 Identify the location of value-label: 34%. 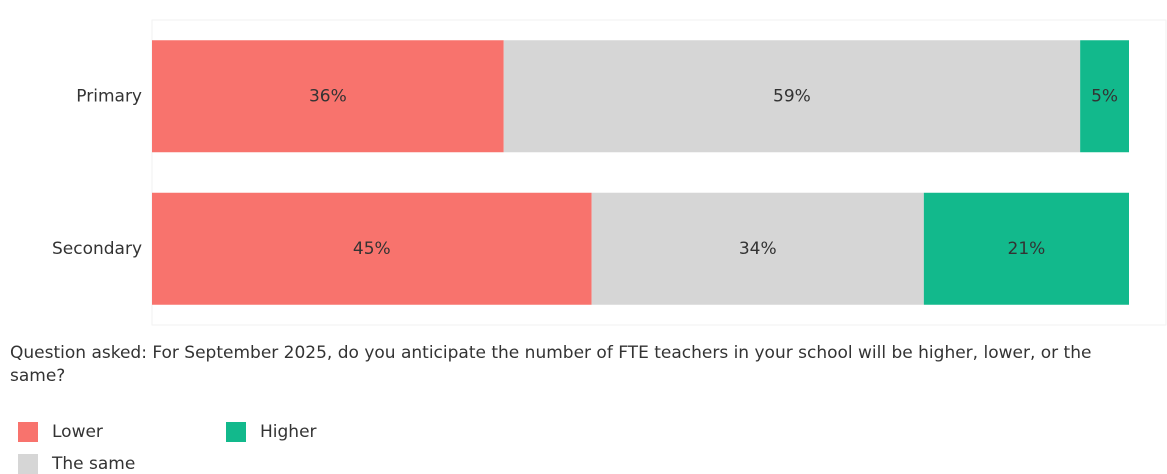
(758, 249).